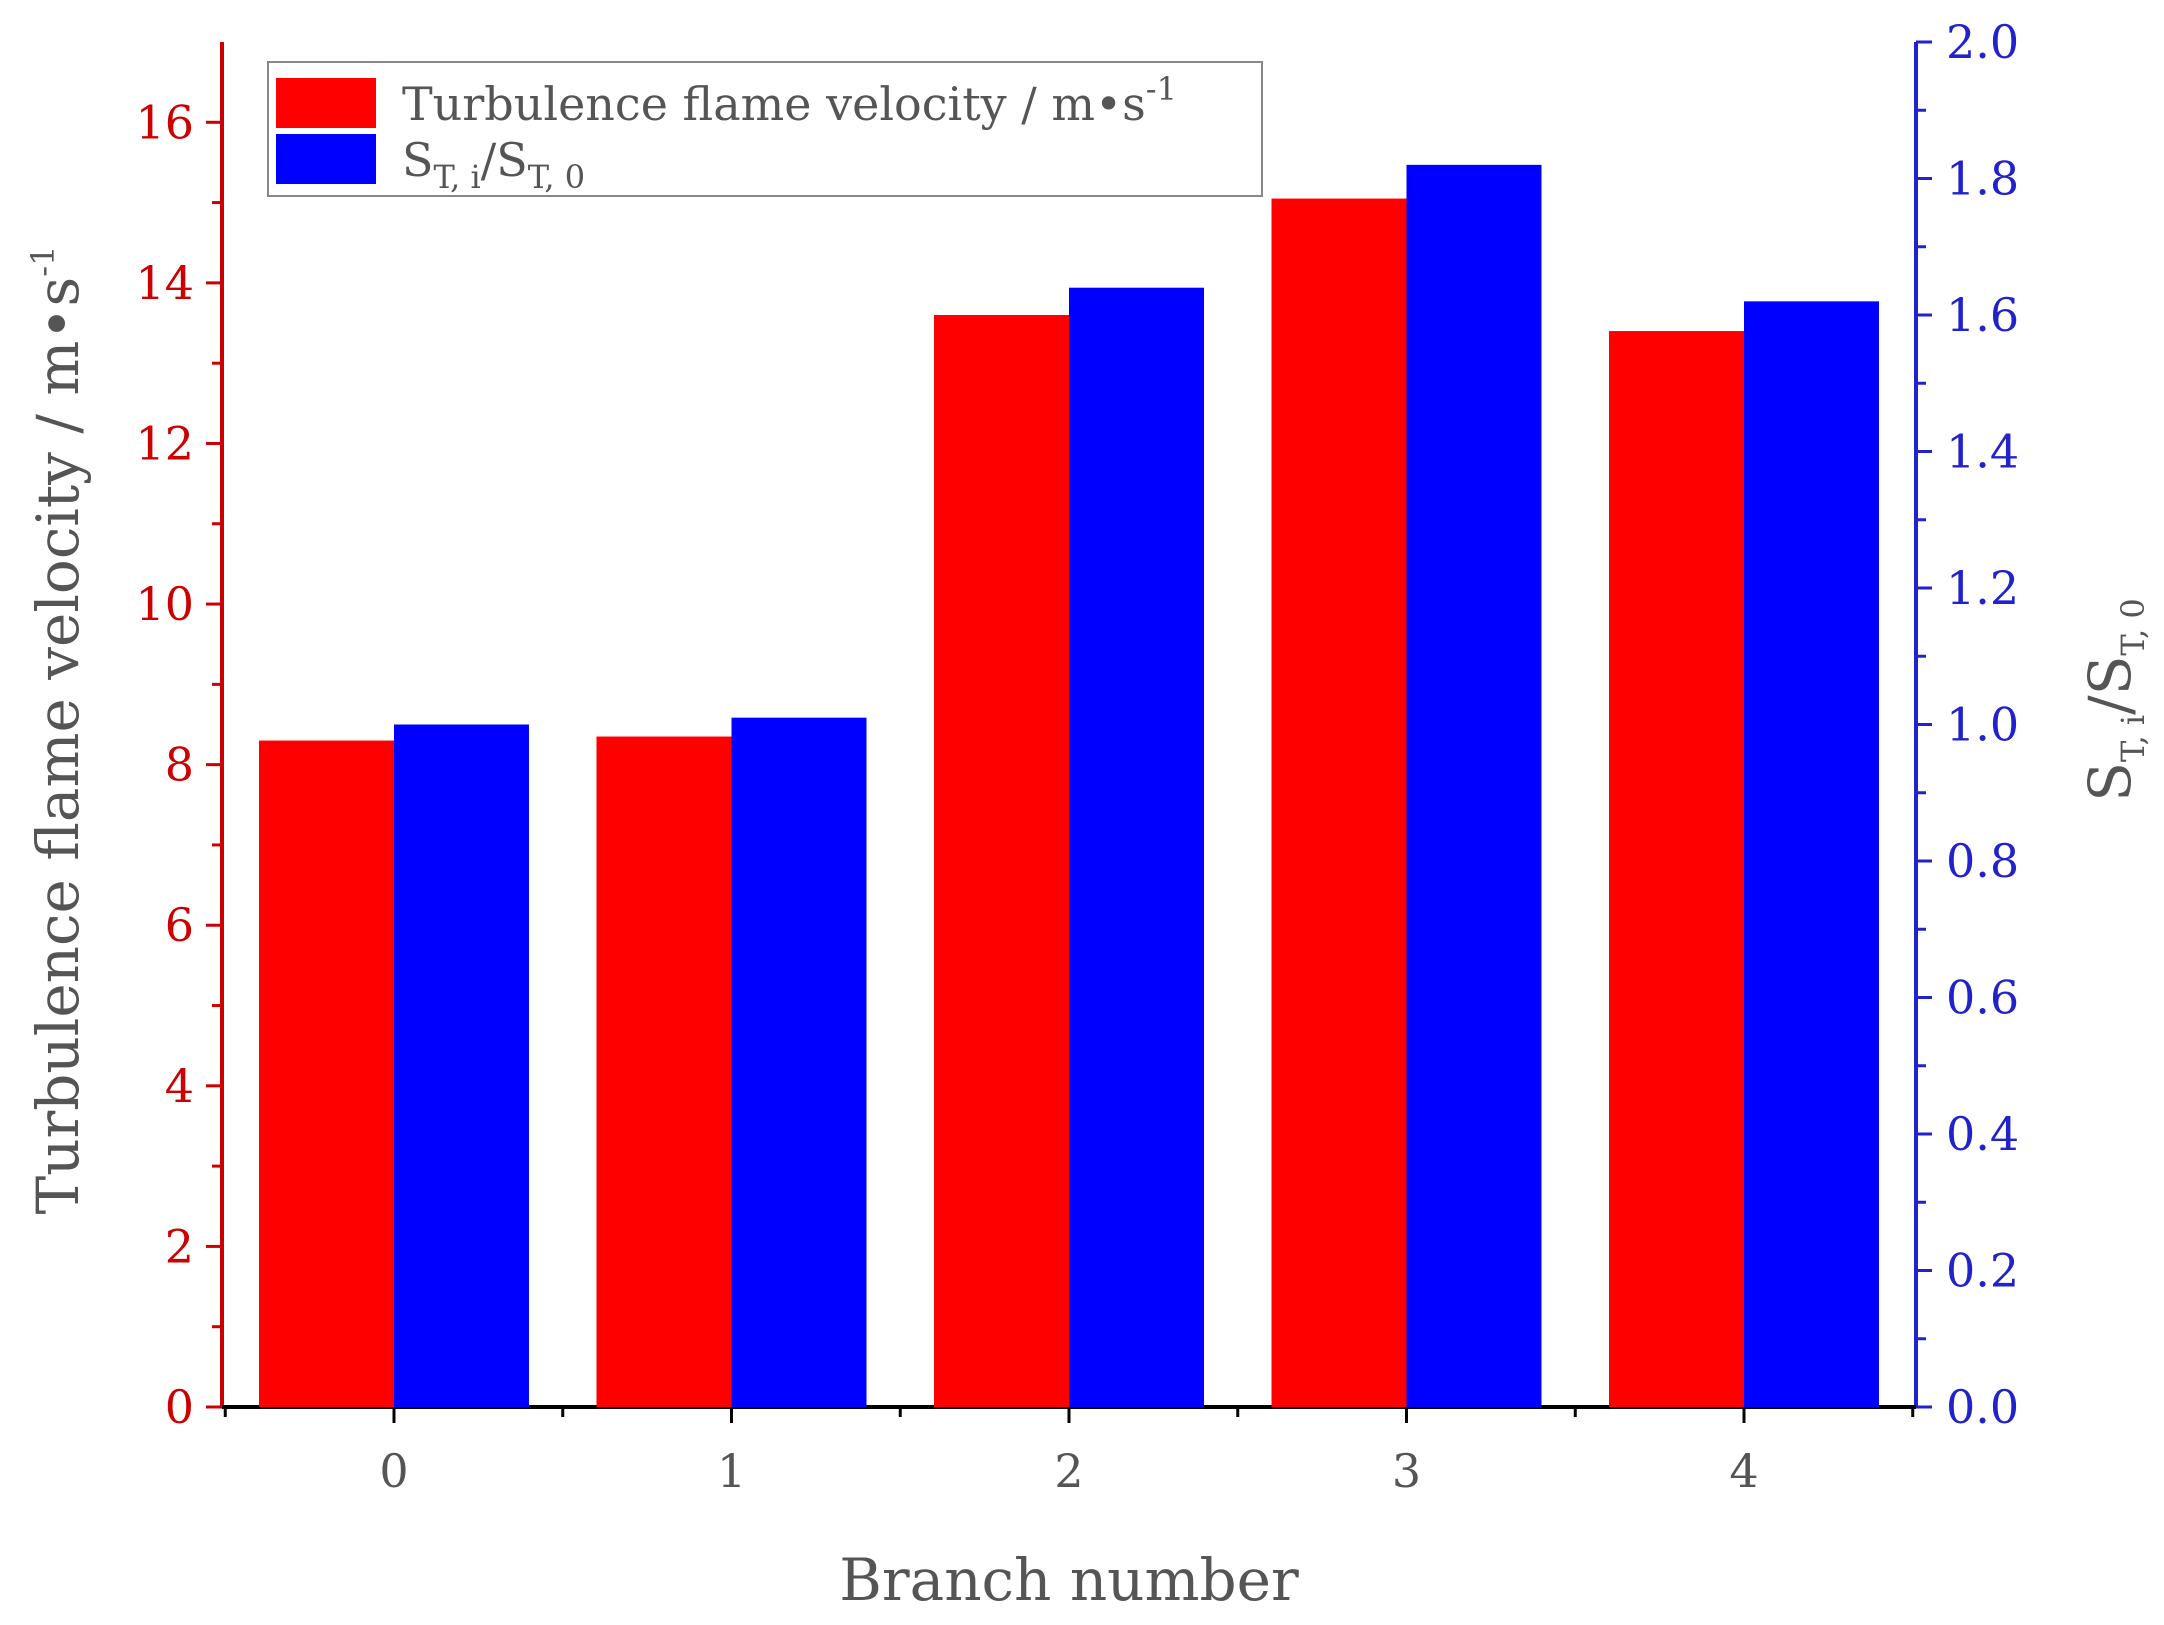 The height and width of the screenshot is (1625, 2164). I want to click on y-right-tick-label-1.0: 1.0, so click(1982, 725).